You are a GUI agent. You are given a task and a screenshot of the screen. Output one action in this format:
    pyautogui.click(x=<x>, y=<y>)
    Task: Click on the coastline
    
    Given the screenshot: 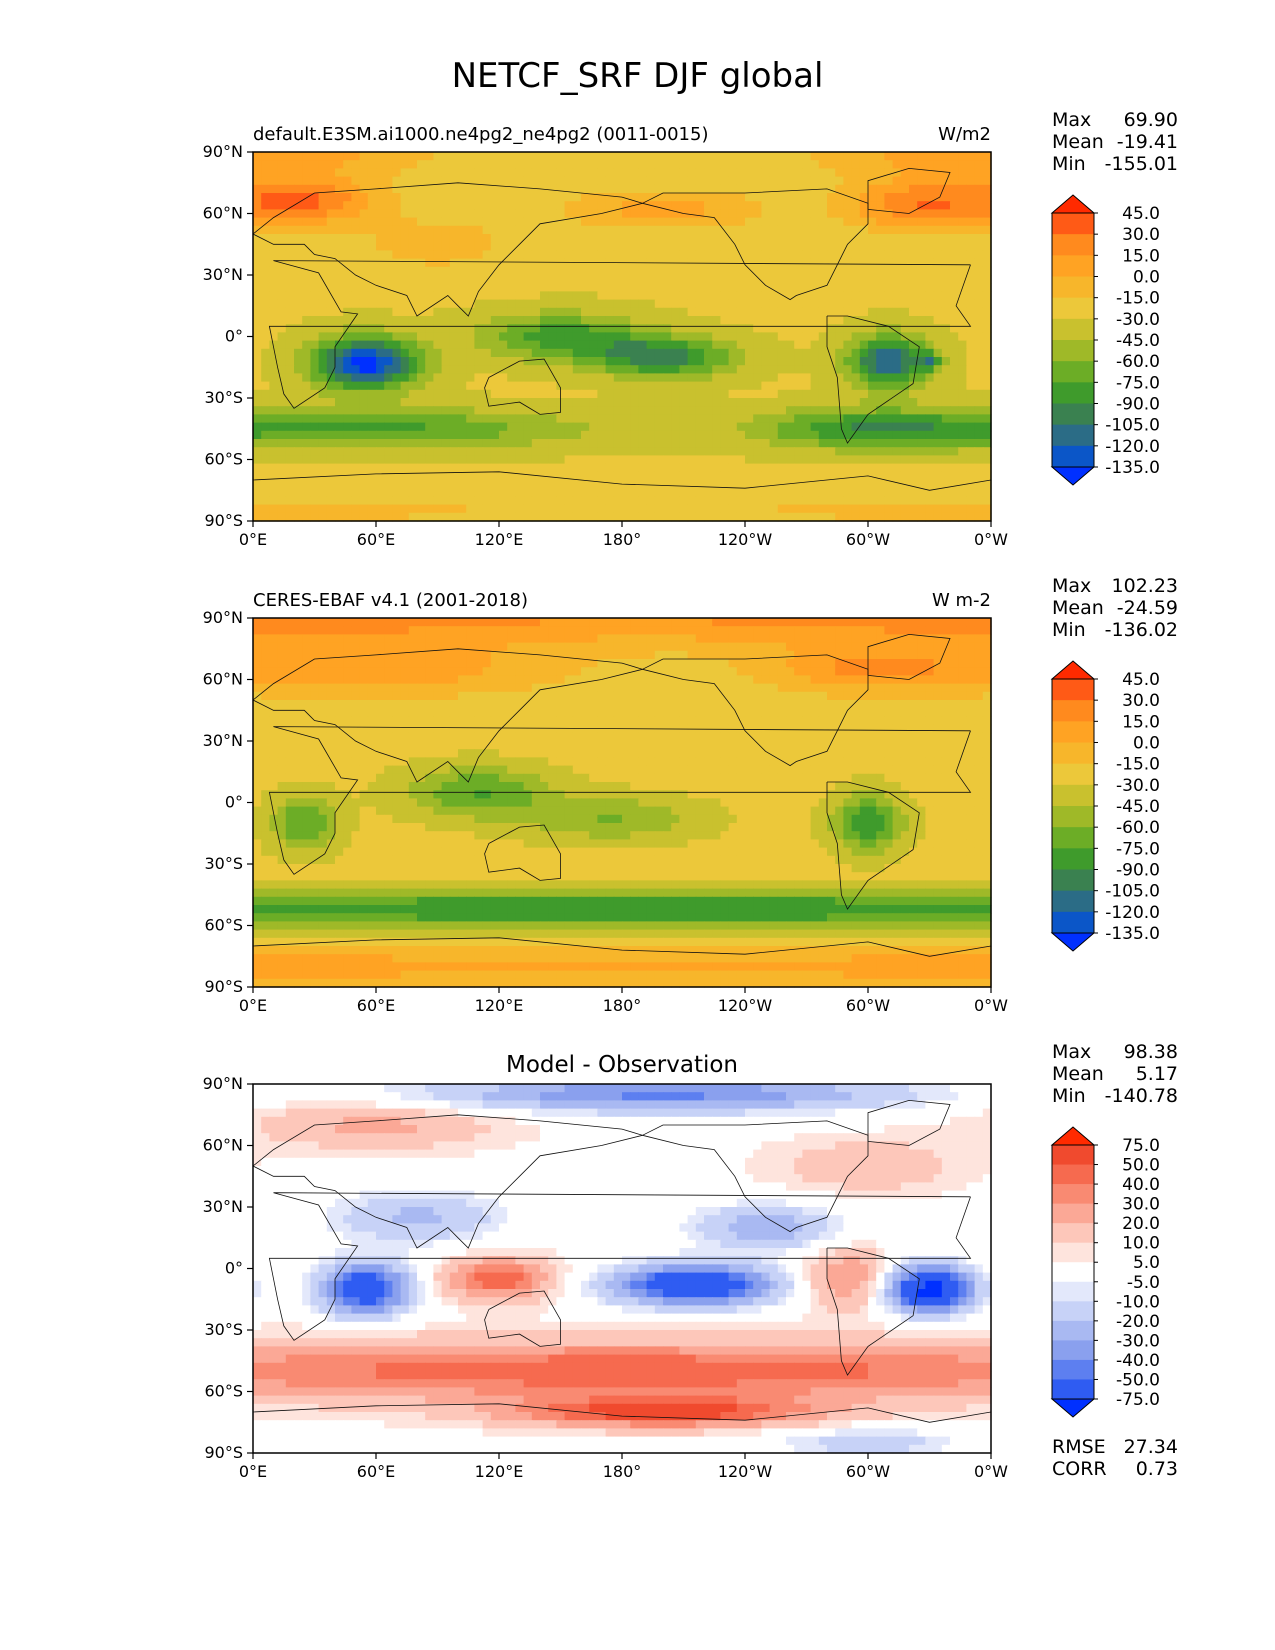 What is the action you would take?
    pyautogui.click(x=755, y=244)
    